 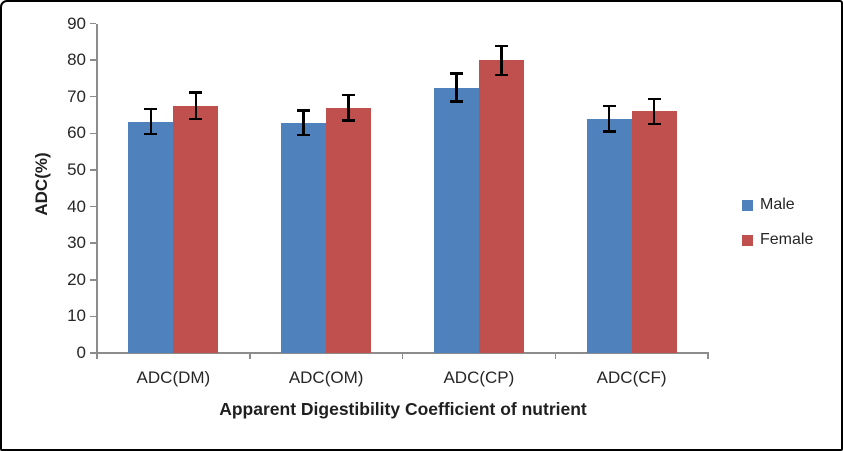 What do you see at coordinates (747, 205) in the screenshot?
I see `male-series-swatch` at bounding box center [747, 205].